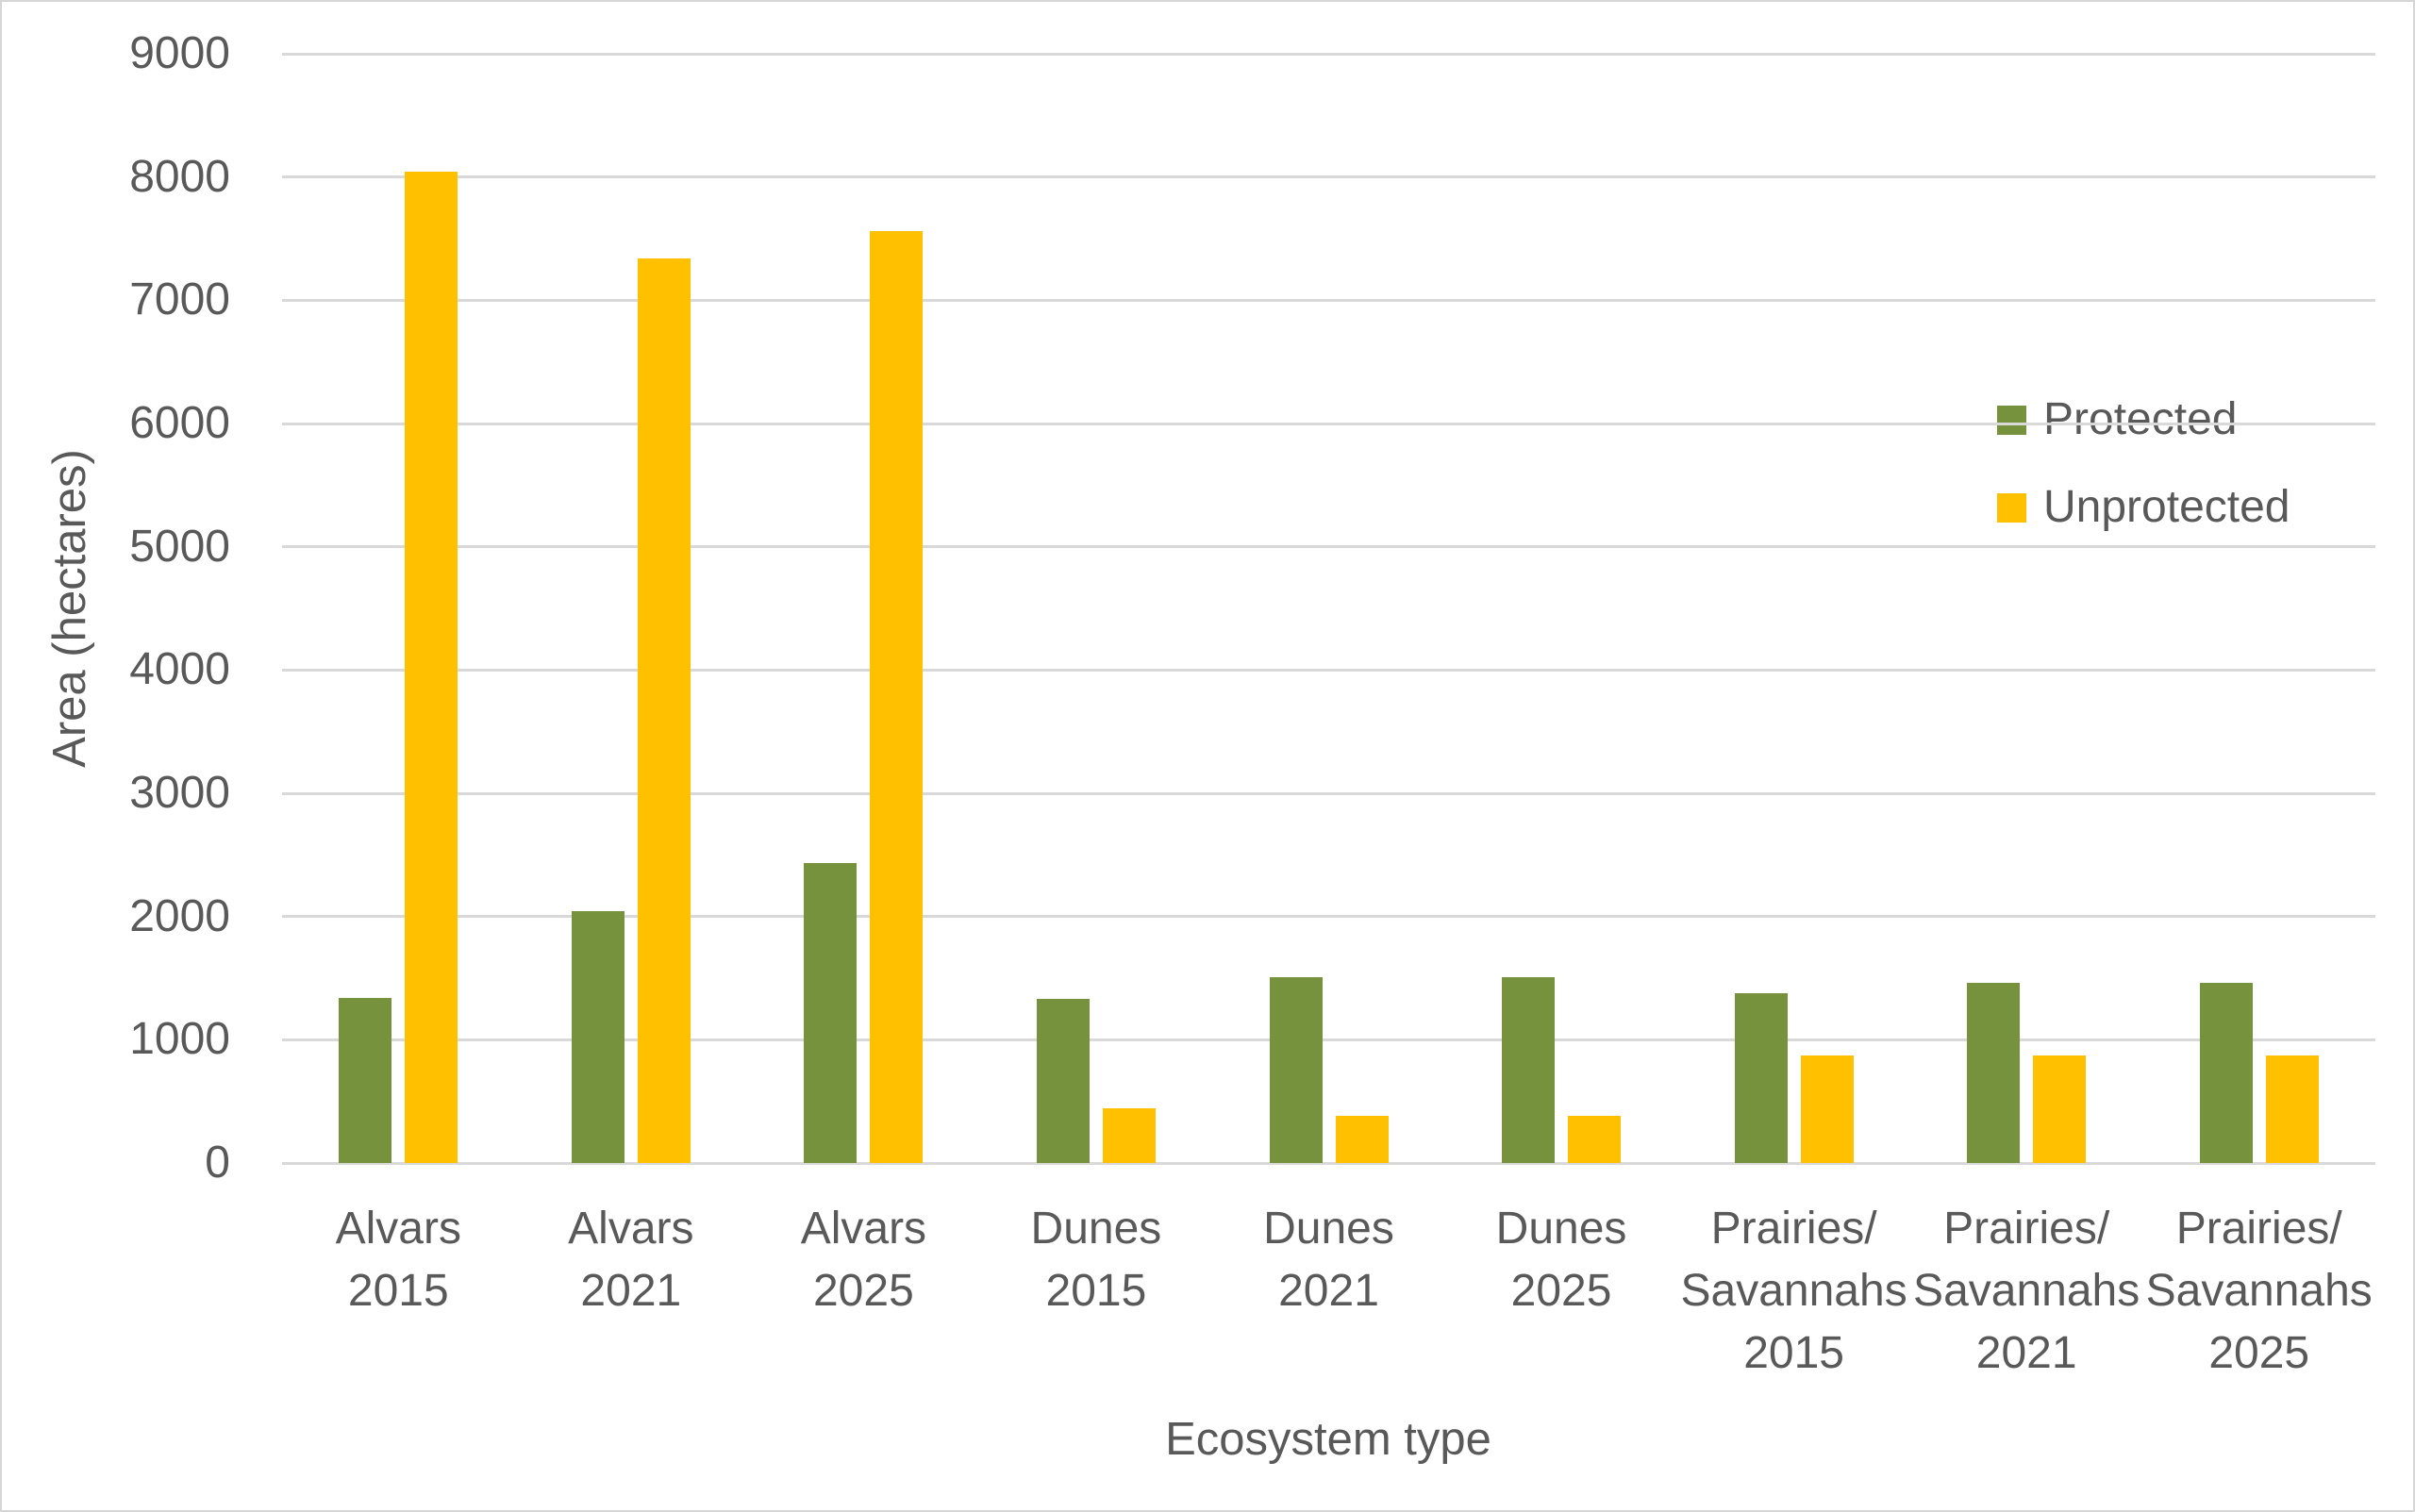 The width and height of the screenshot is (2415, 1512). What do you see at coordinates (1096, 1260) in the screenshot?
I see `x-category-label: Dunes 2015` at bounding box center [1096, 1260].